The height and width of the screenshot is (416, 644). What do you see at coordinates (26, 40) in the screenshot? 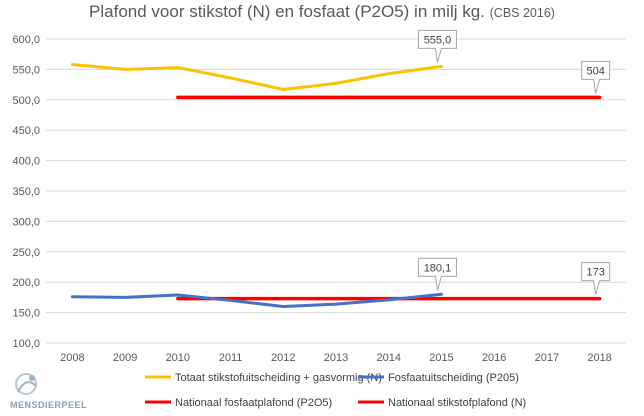
I see `y-tick-label: 600,0` at bounding box center [26, 40].